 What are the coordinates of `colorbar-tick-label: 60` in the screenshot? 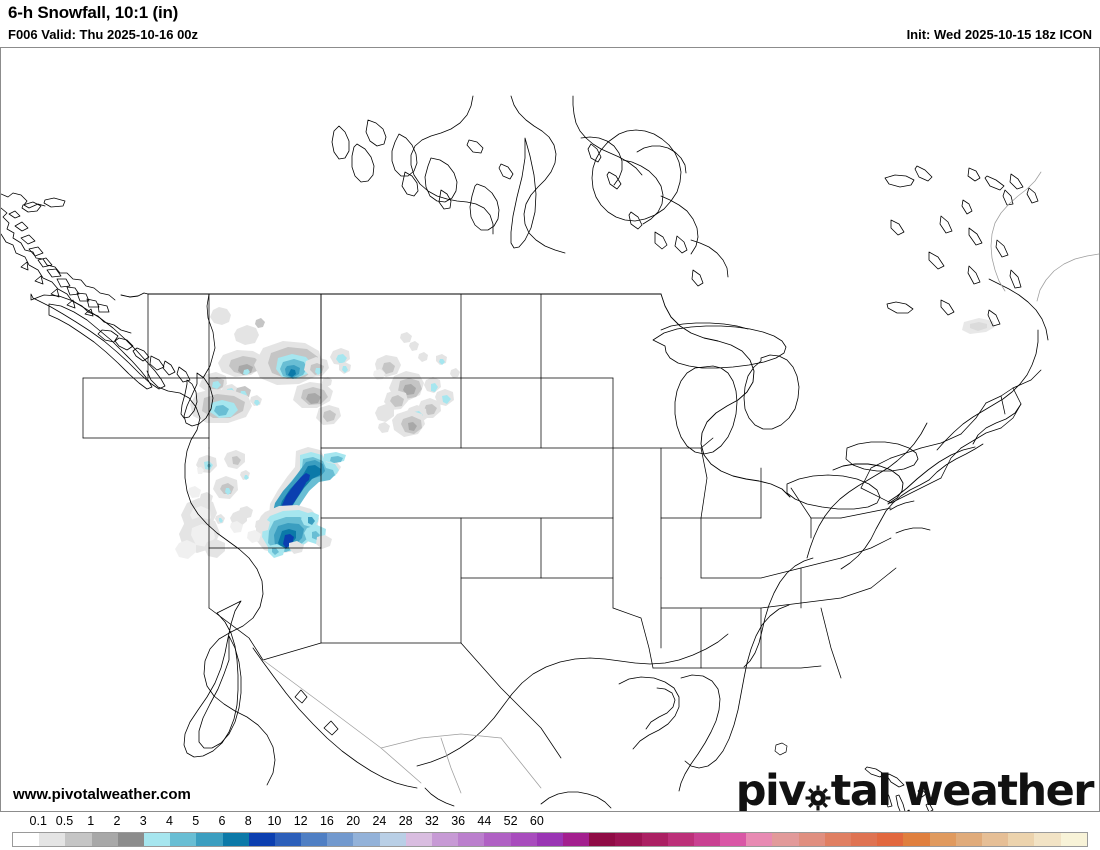 It's located at (536, 821).